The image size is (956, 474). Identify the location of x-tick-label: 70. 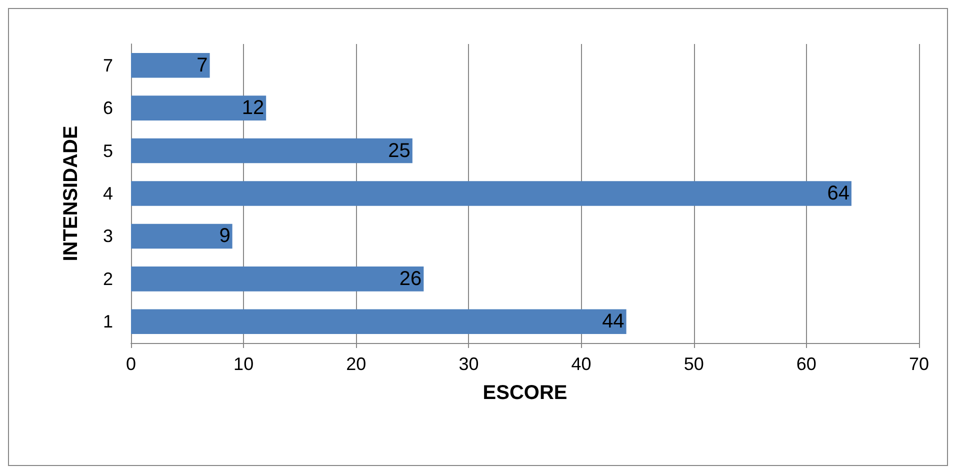
(919, 364).